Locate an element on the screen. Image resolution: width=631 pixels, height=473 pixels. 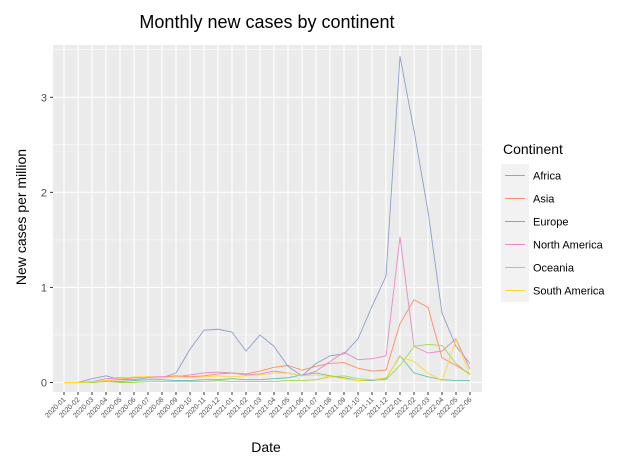
legend-label-asia: Asia is located at coordinates (544, 200).